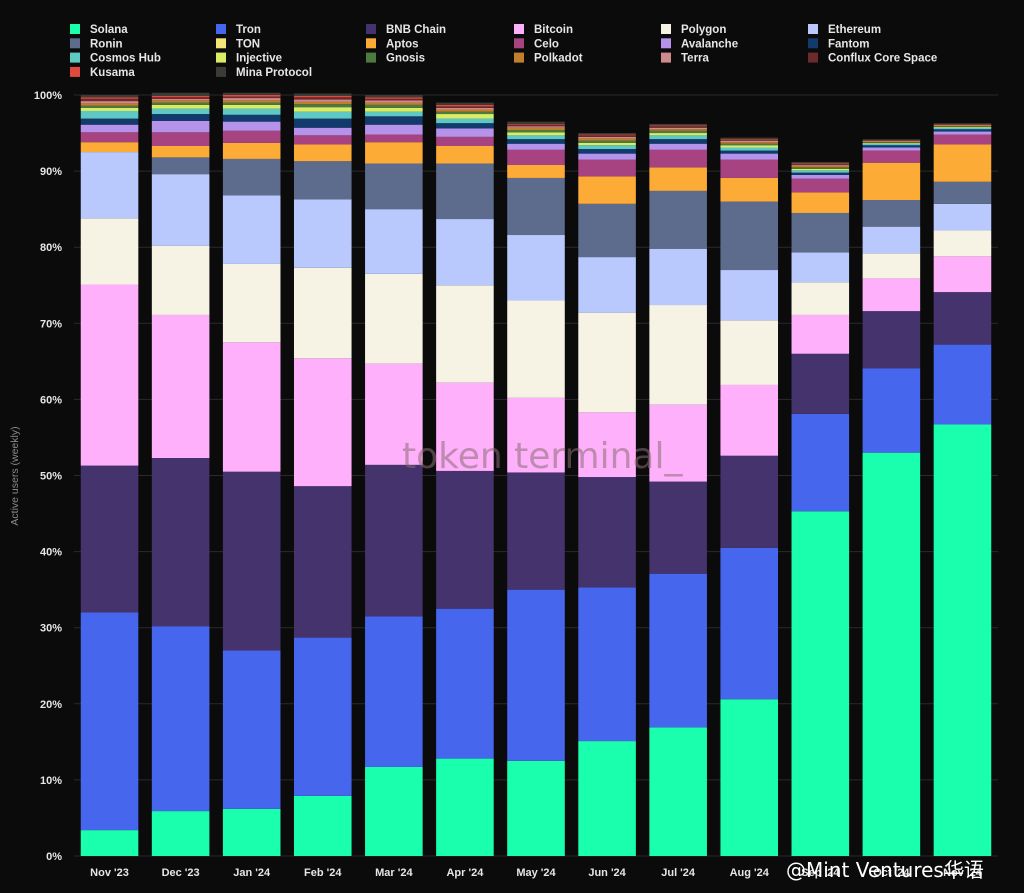 This screenshot has height=893, width=1024. I want to click on legend-label: Polygon, so click(703, 30).